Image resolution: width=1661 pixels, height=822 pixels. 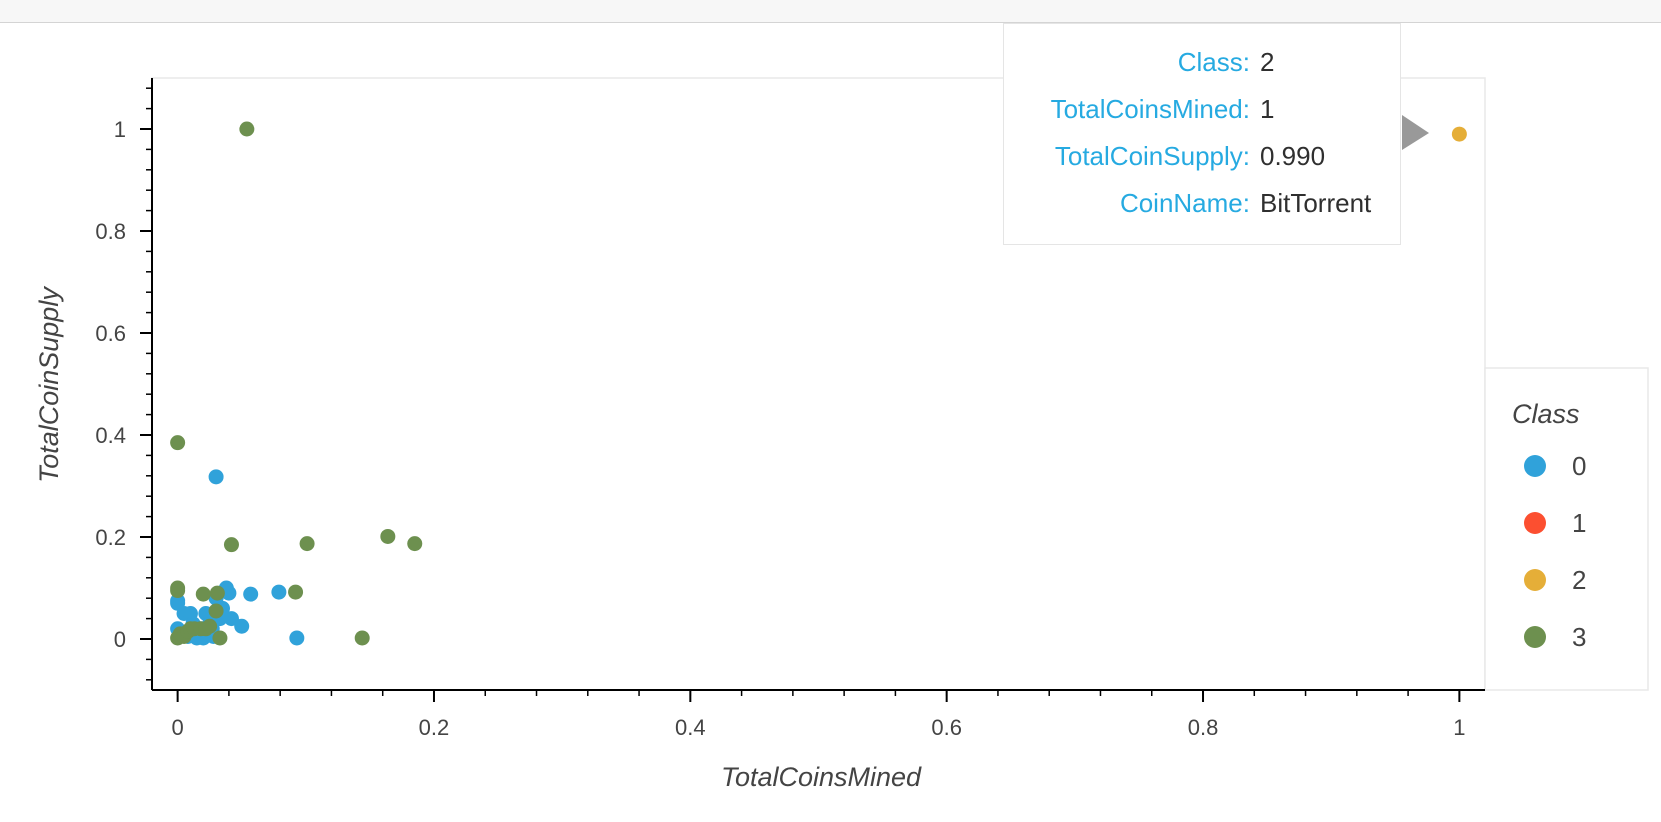 What do you see at coordinates (178, 727) in the screenshot?
I see `x-tick-label: 0` at bounding box center [178, 727].